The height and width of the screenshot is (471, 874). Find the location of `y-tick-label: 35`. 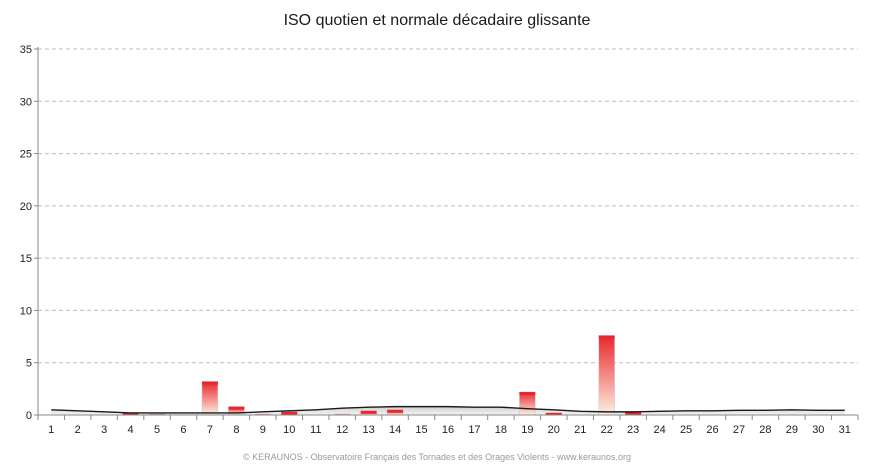

y-tick-label: 35 is located at coordinates (26, 50).